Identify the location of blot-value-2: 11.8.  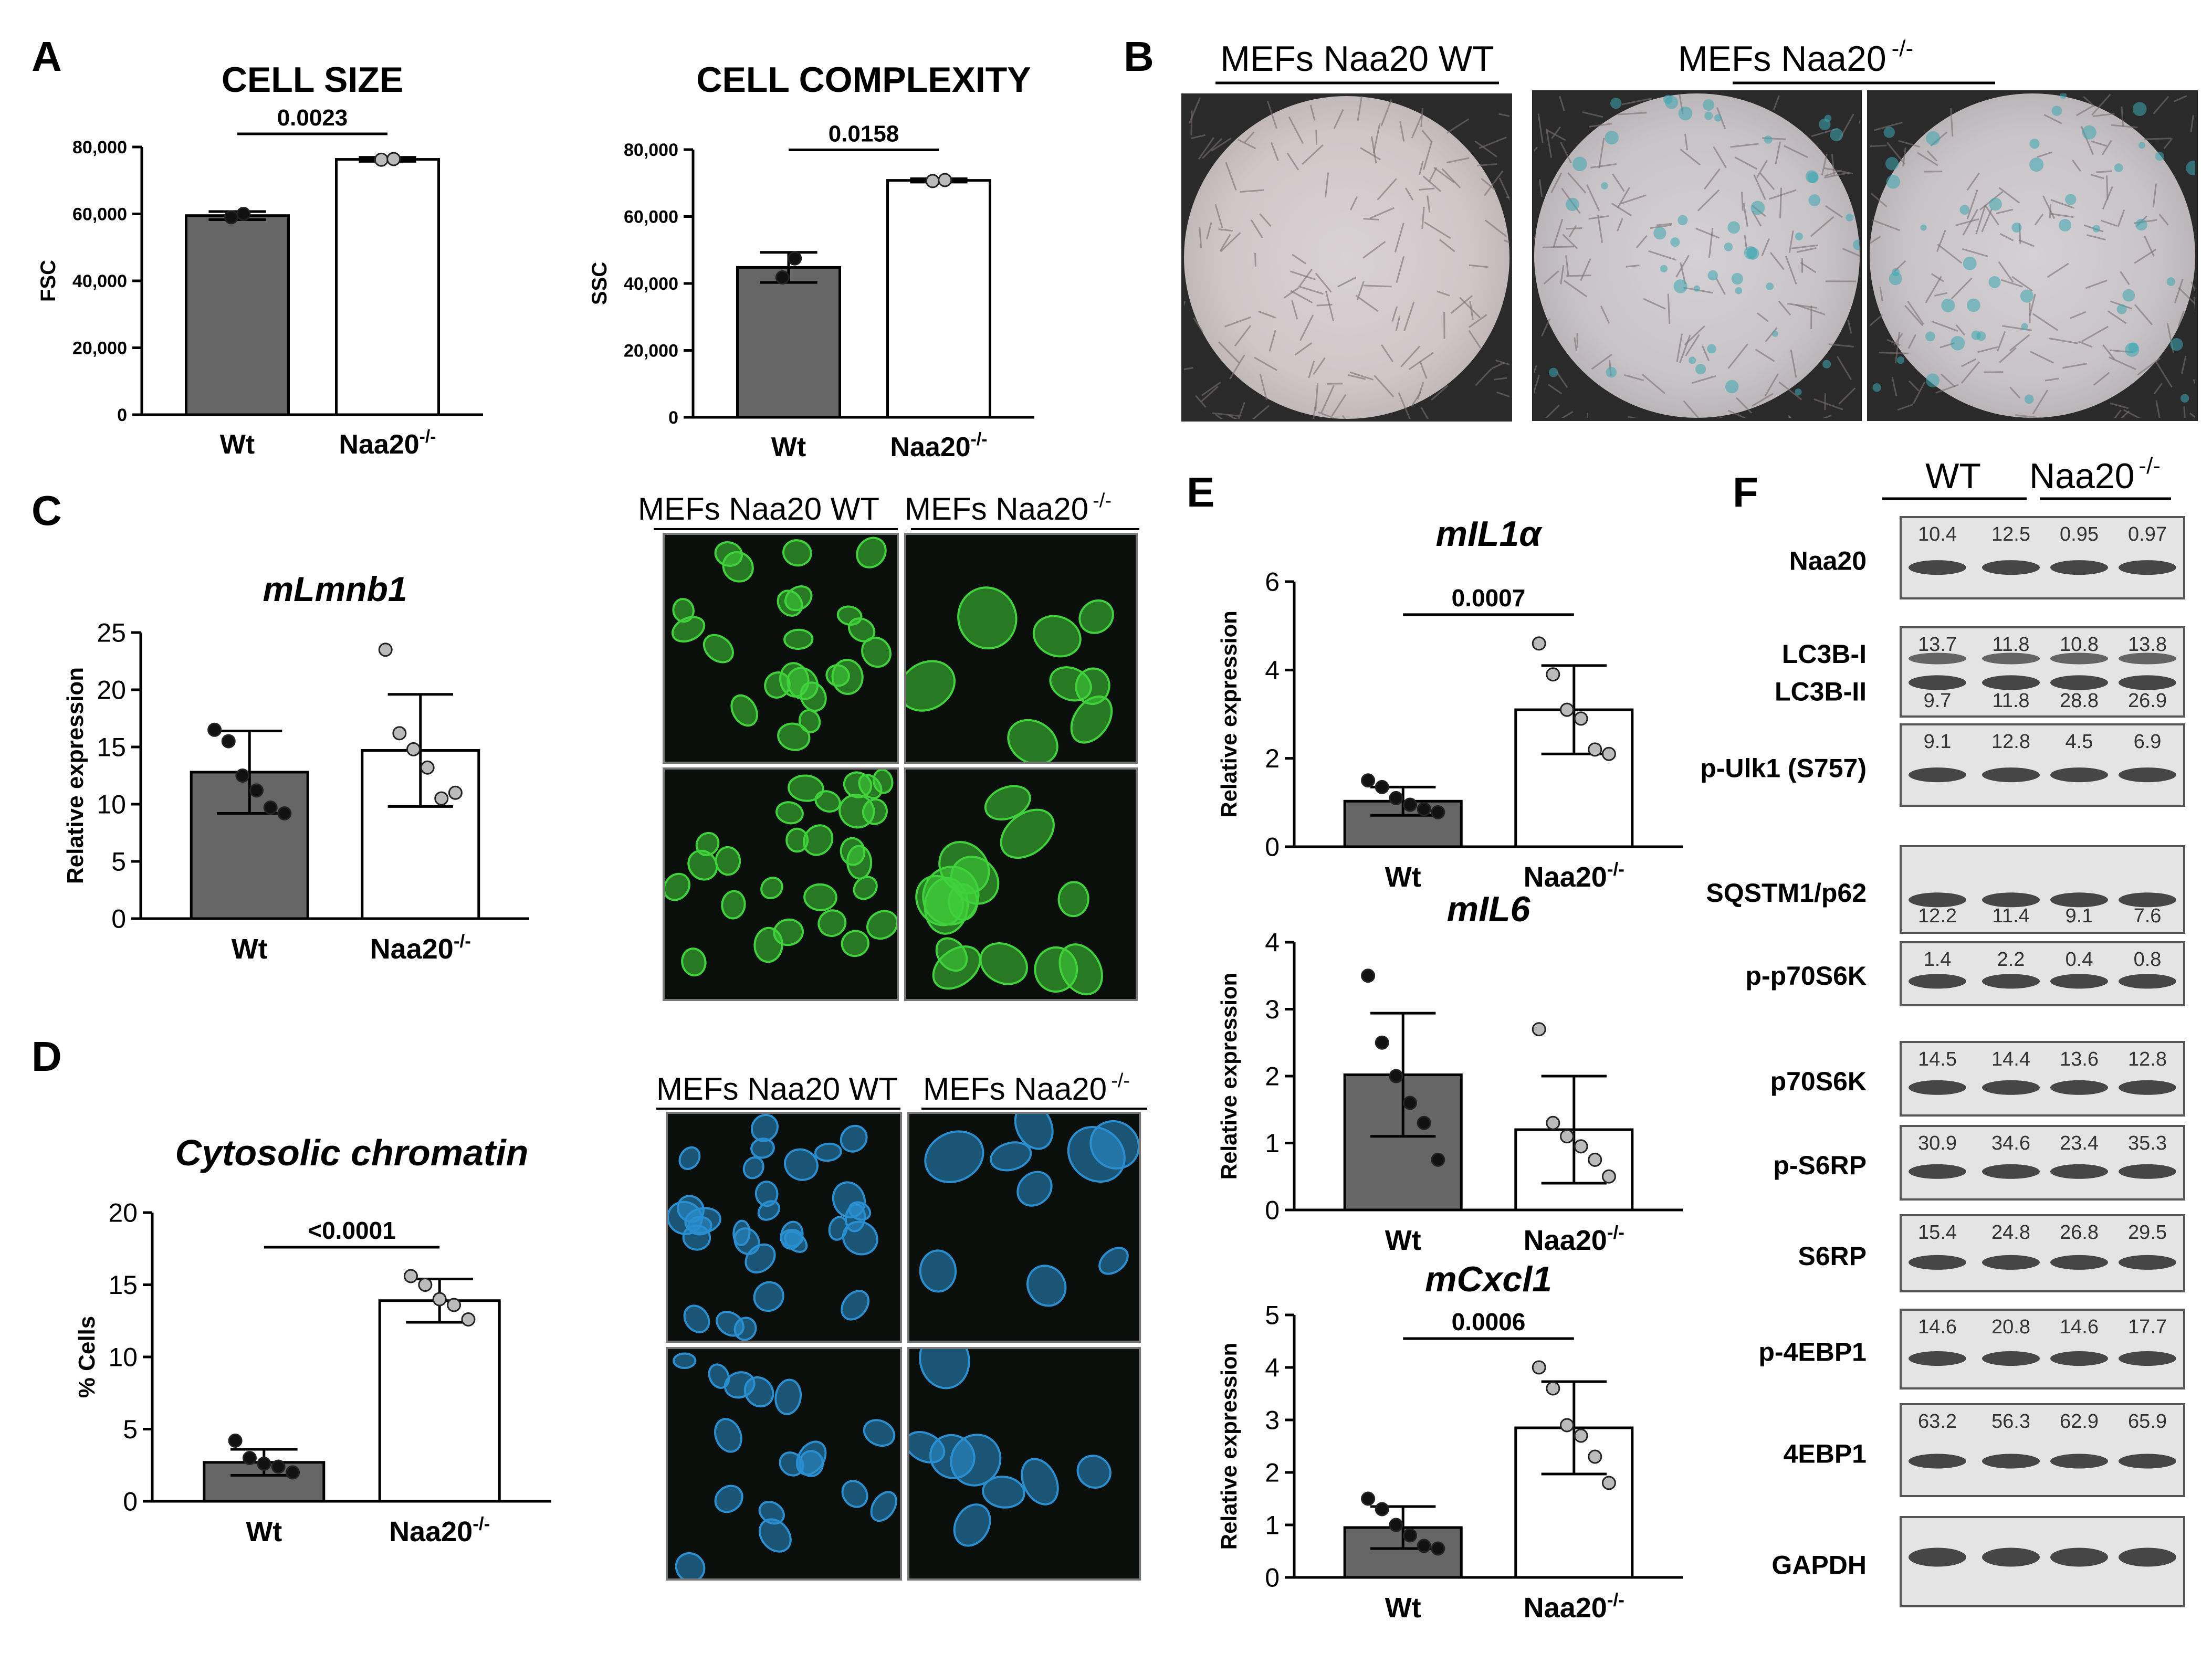
(2010, 701).